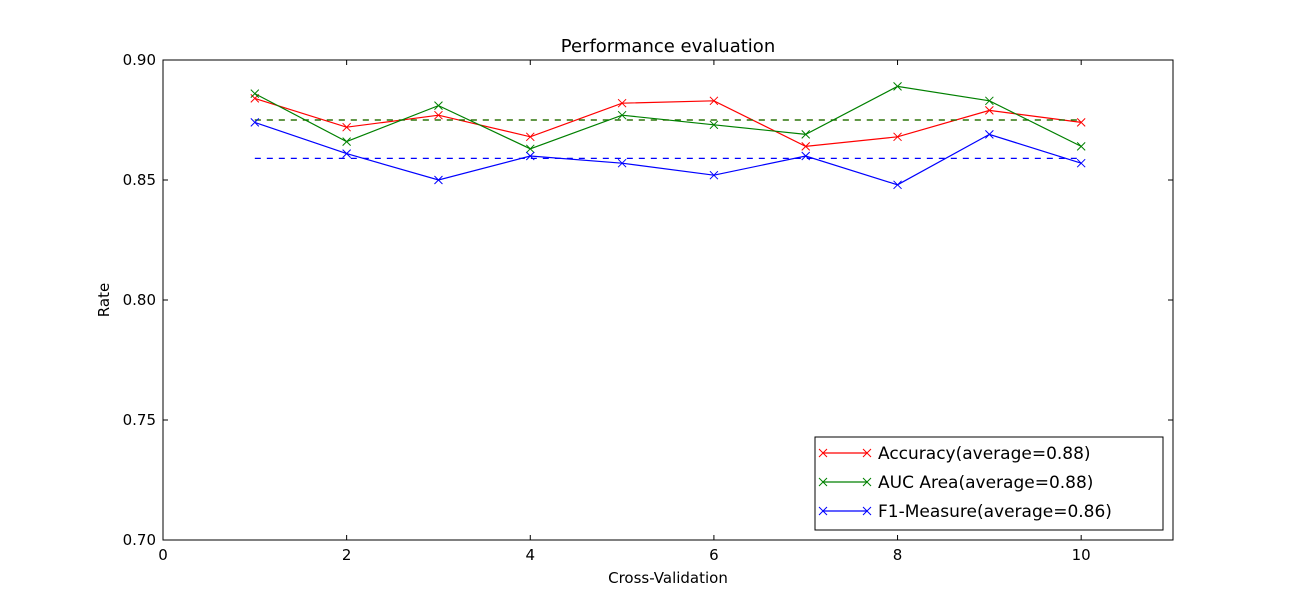 This screenshot has height=600, width=1303. Describe the element at coordinates (668, 46) in the screenshot. I see `chart-title: Performance evaluation` at that location.